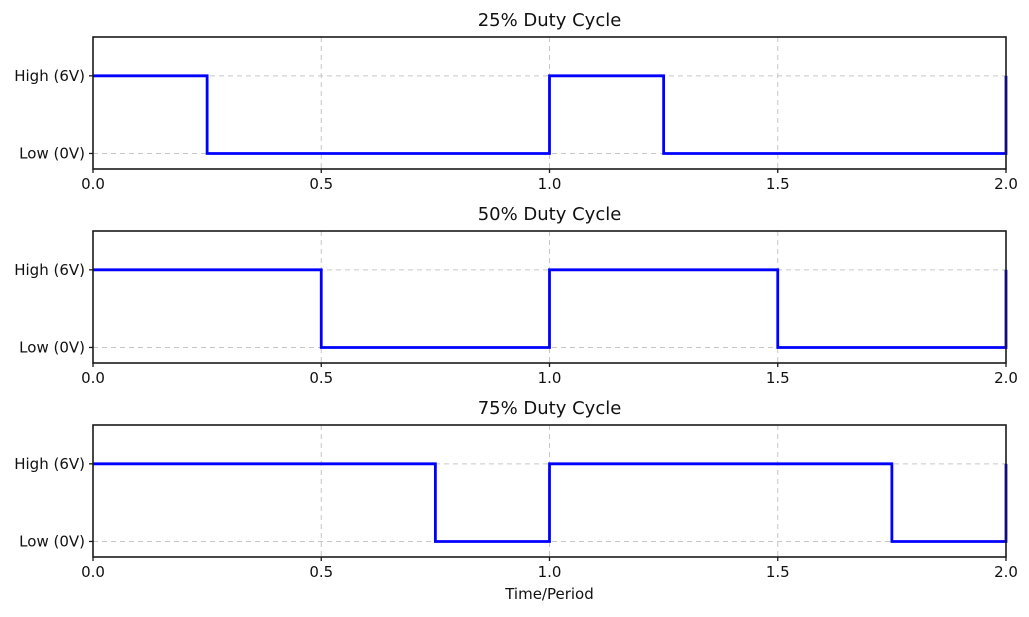 Image resolution: width=1029 pixels, height=617 pixels. What do you see at coordinates (549, 594) in the screenshot?
I see `x-axis-label: Time/Period` at bounding box center [549, 594].